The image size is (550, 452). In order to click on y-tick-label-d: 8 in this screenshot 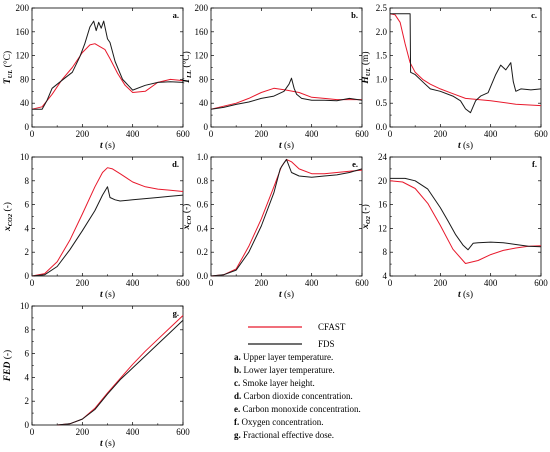, I will do `click(27, 181)`.